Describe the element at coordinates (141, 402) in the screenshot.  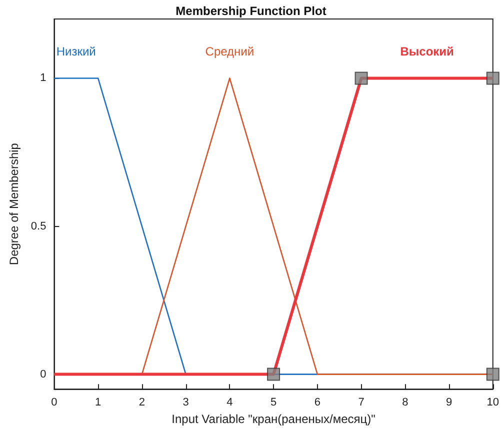
I see `x-tick-label: 2` at that location.